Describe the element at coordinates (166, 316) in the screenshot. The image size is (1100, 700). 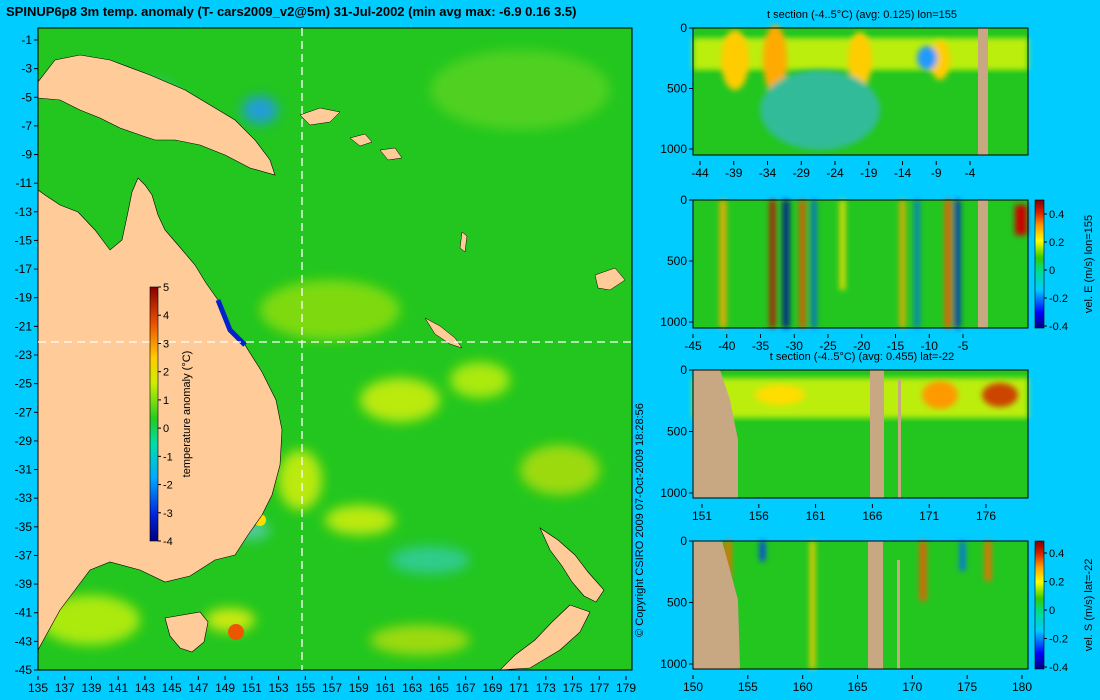
I see `map-colorbar-tick-label: 4` at that location.